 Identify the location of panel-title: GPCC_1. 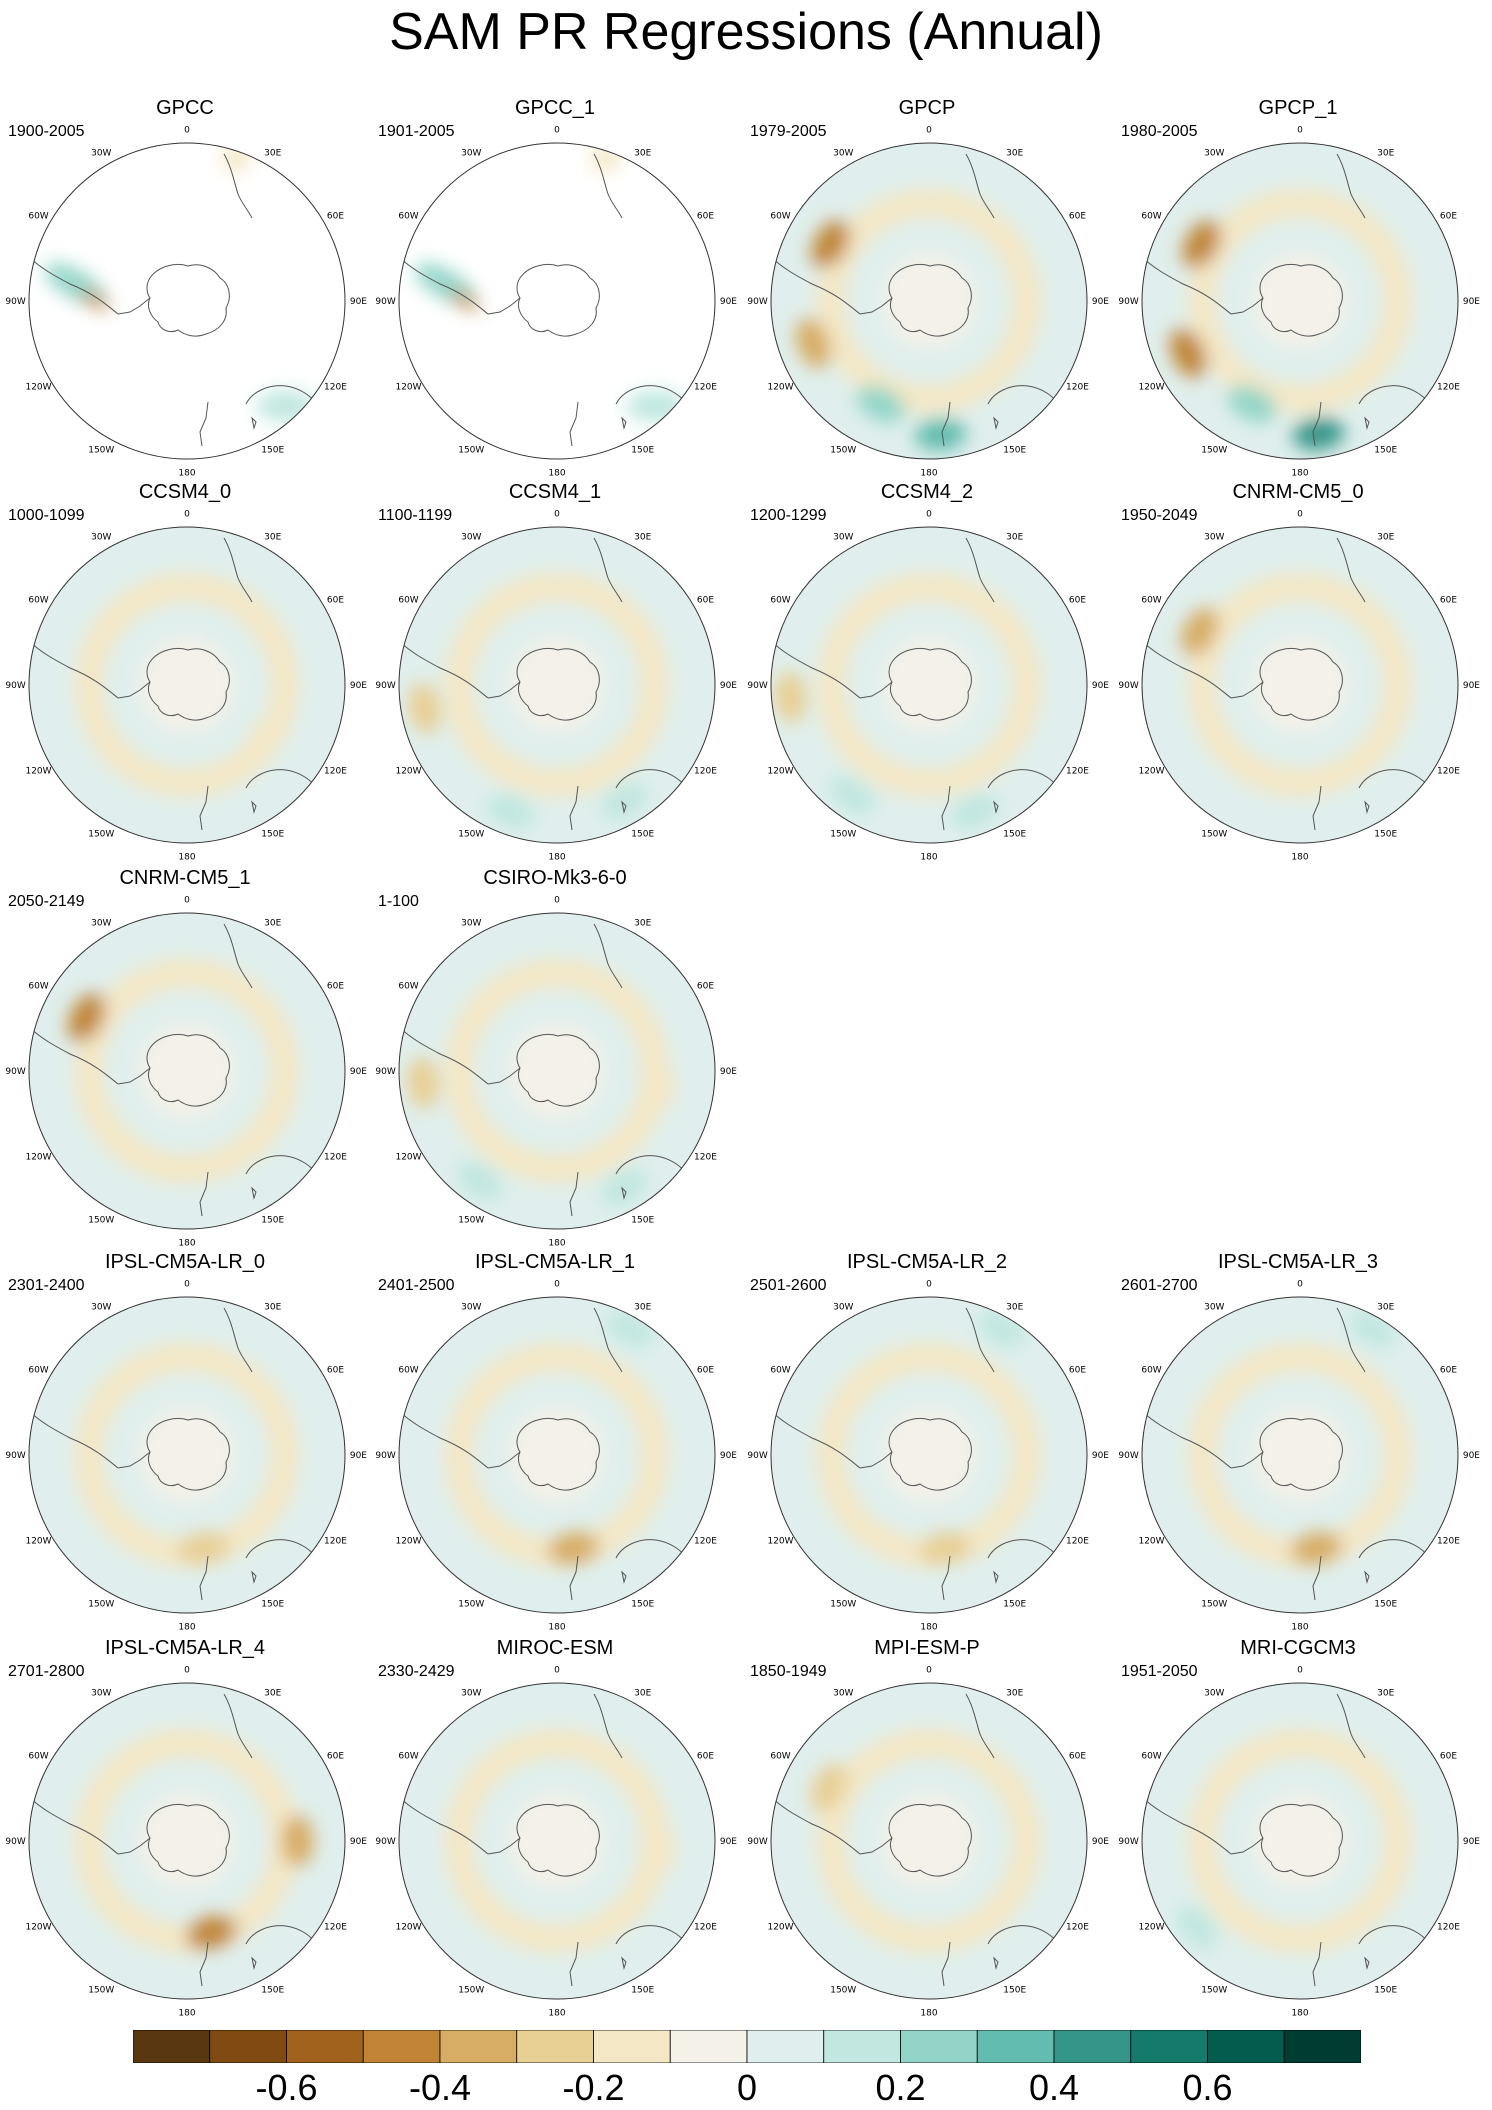
(555, 108).